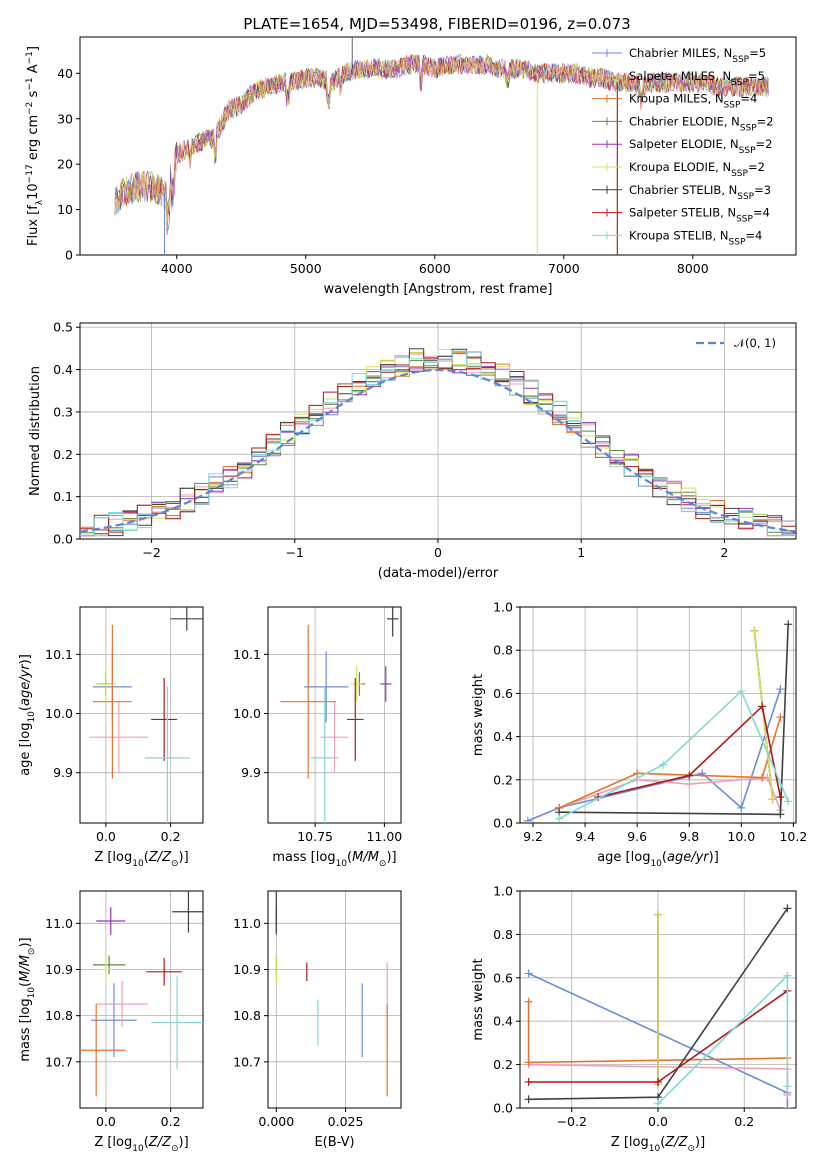 The width and height of the screenshot is (819, 1170). What do you see at coordinates (741, 836) in the screenshot?
I see `age-weight-xtick-label: 10.0` at bounding box center [741, 836].